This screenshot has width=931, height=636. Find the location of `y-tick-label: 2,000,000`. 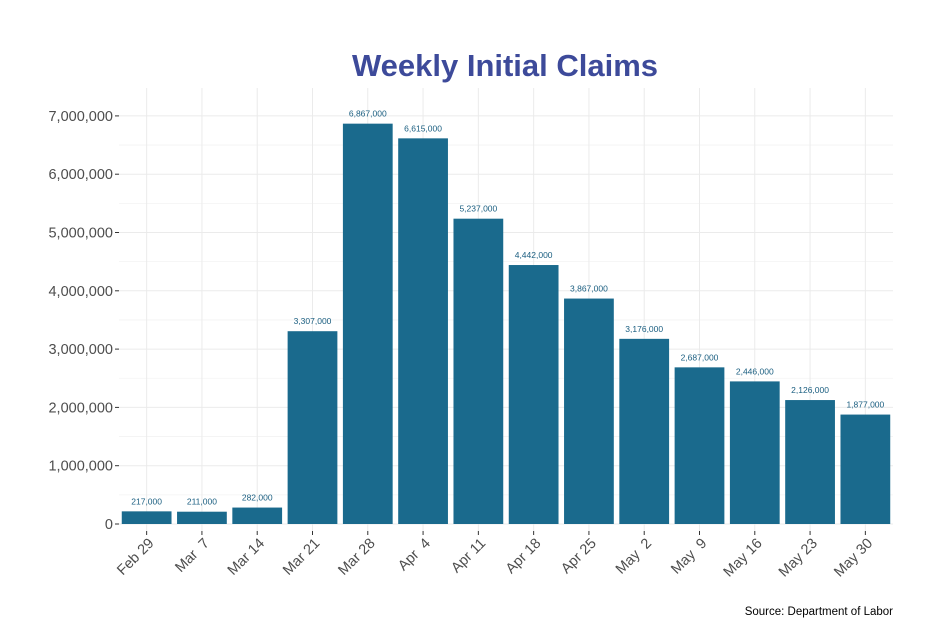

y-tick-label: 2,000,000 is located at coordinates (80, 408).